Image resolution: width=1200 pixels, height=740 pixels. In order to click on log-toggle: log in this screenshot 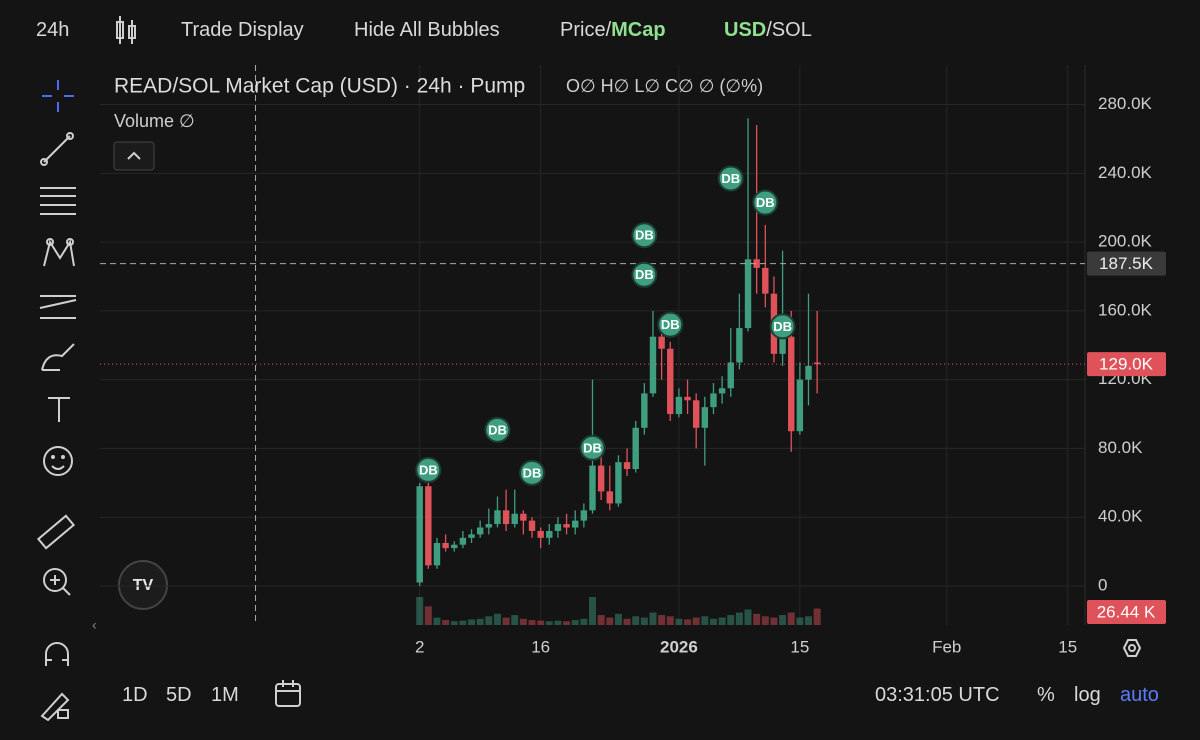, I will do `click(1087, 695)`.